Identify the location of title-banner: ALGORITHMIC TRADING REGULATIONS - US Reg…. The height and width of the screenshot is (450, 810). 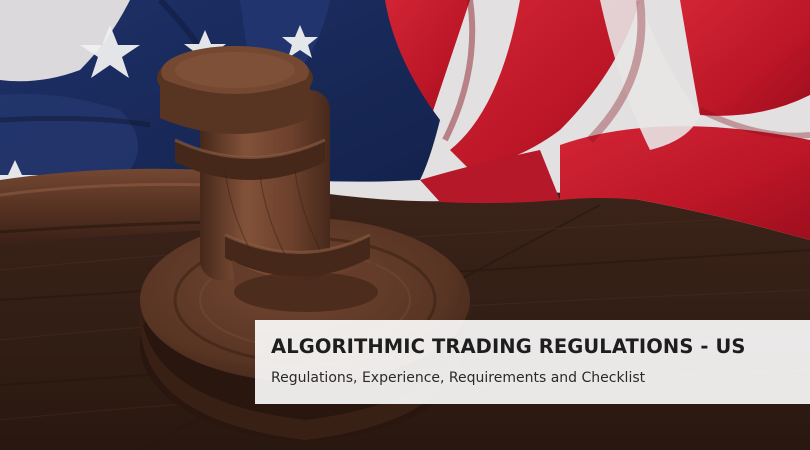
(532, 362).